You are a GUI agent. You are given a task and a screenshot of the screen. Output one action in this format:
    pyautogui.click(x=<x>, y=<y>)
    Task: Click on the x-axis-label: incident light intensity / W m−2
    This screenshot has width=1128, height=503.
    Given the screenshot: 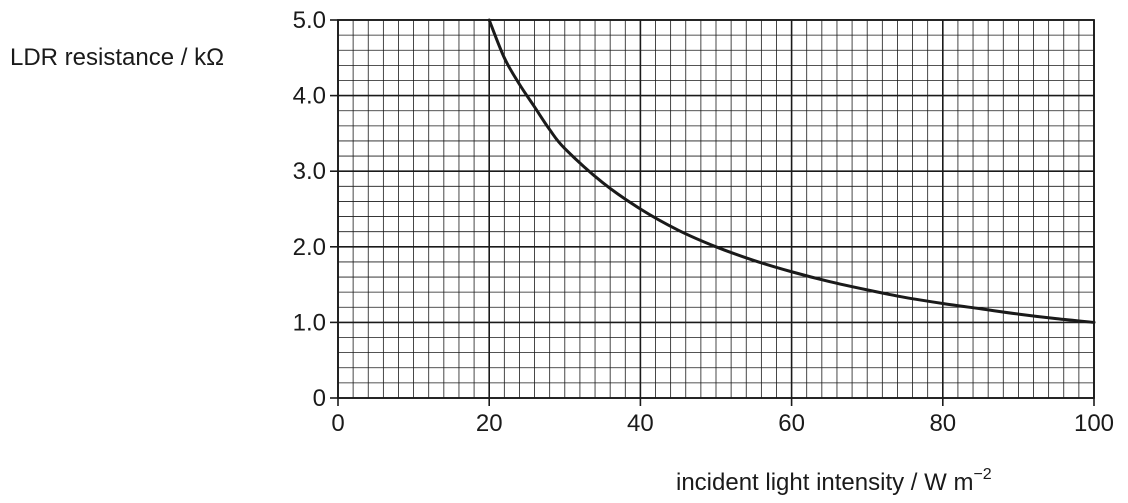 What is the action you would take?
    pyautogui.click(x=834, y=481)
    